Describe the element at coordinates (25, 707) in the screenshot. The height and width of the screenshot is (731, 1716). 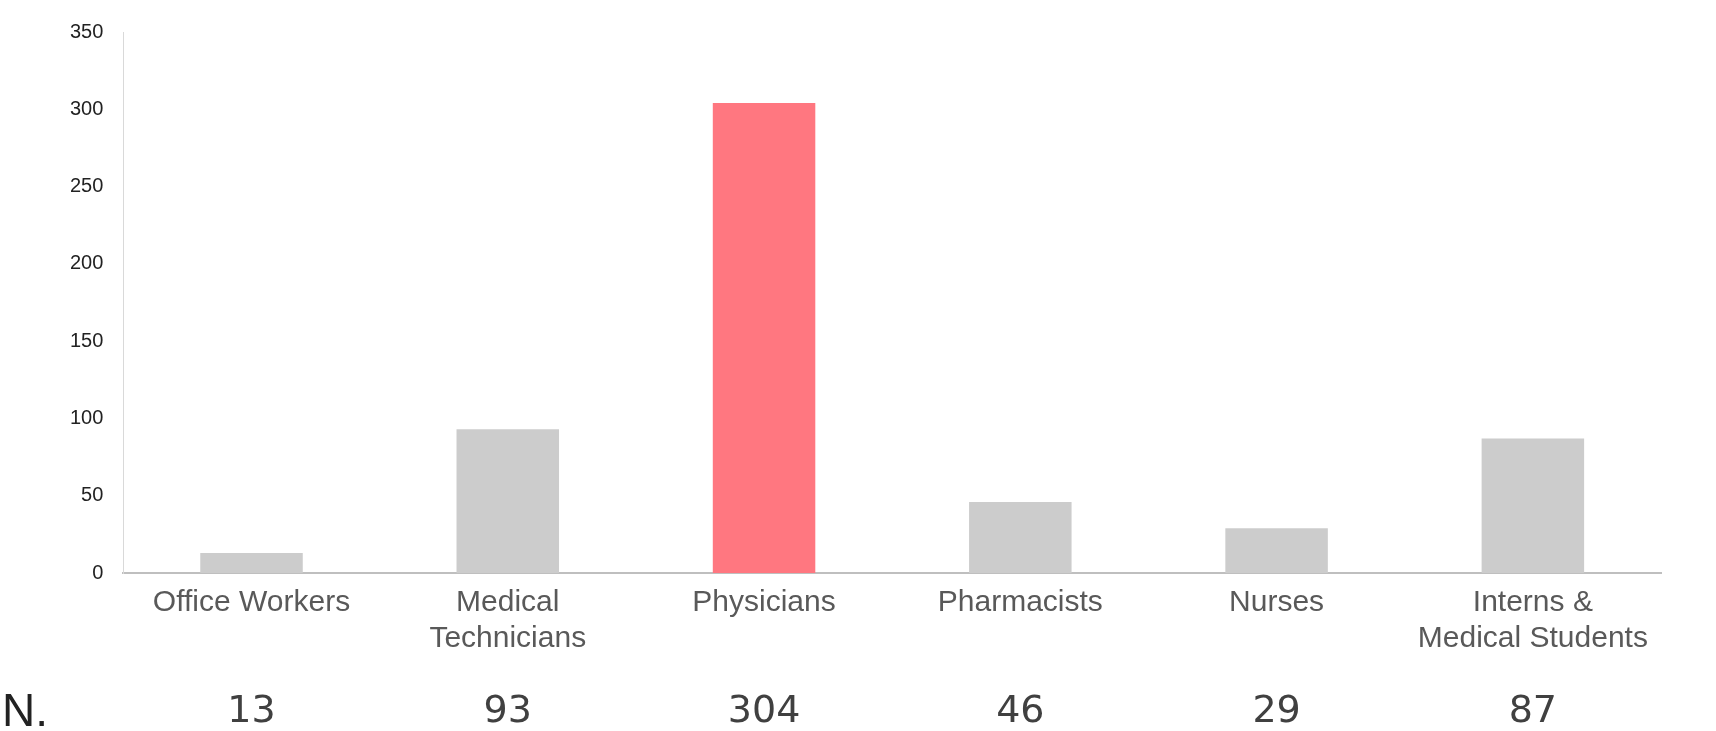
I see `text: N.` at that location.